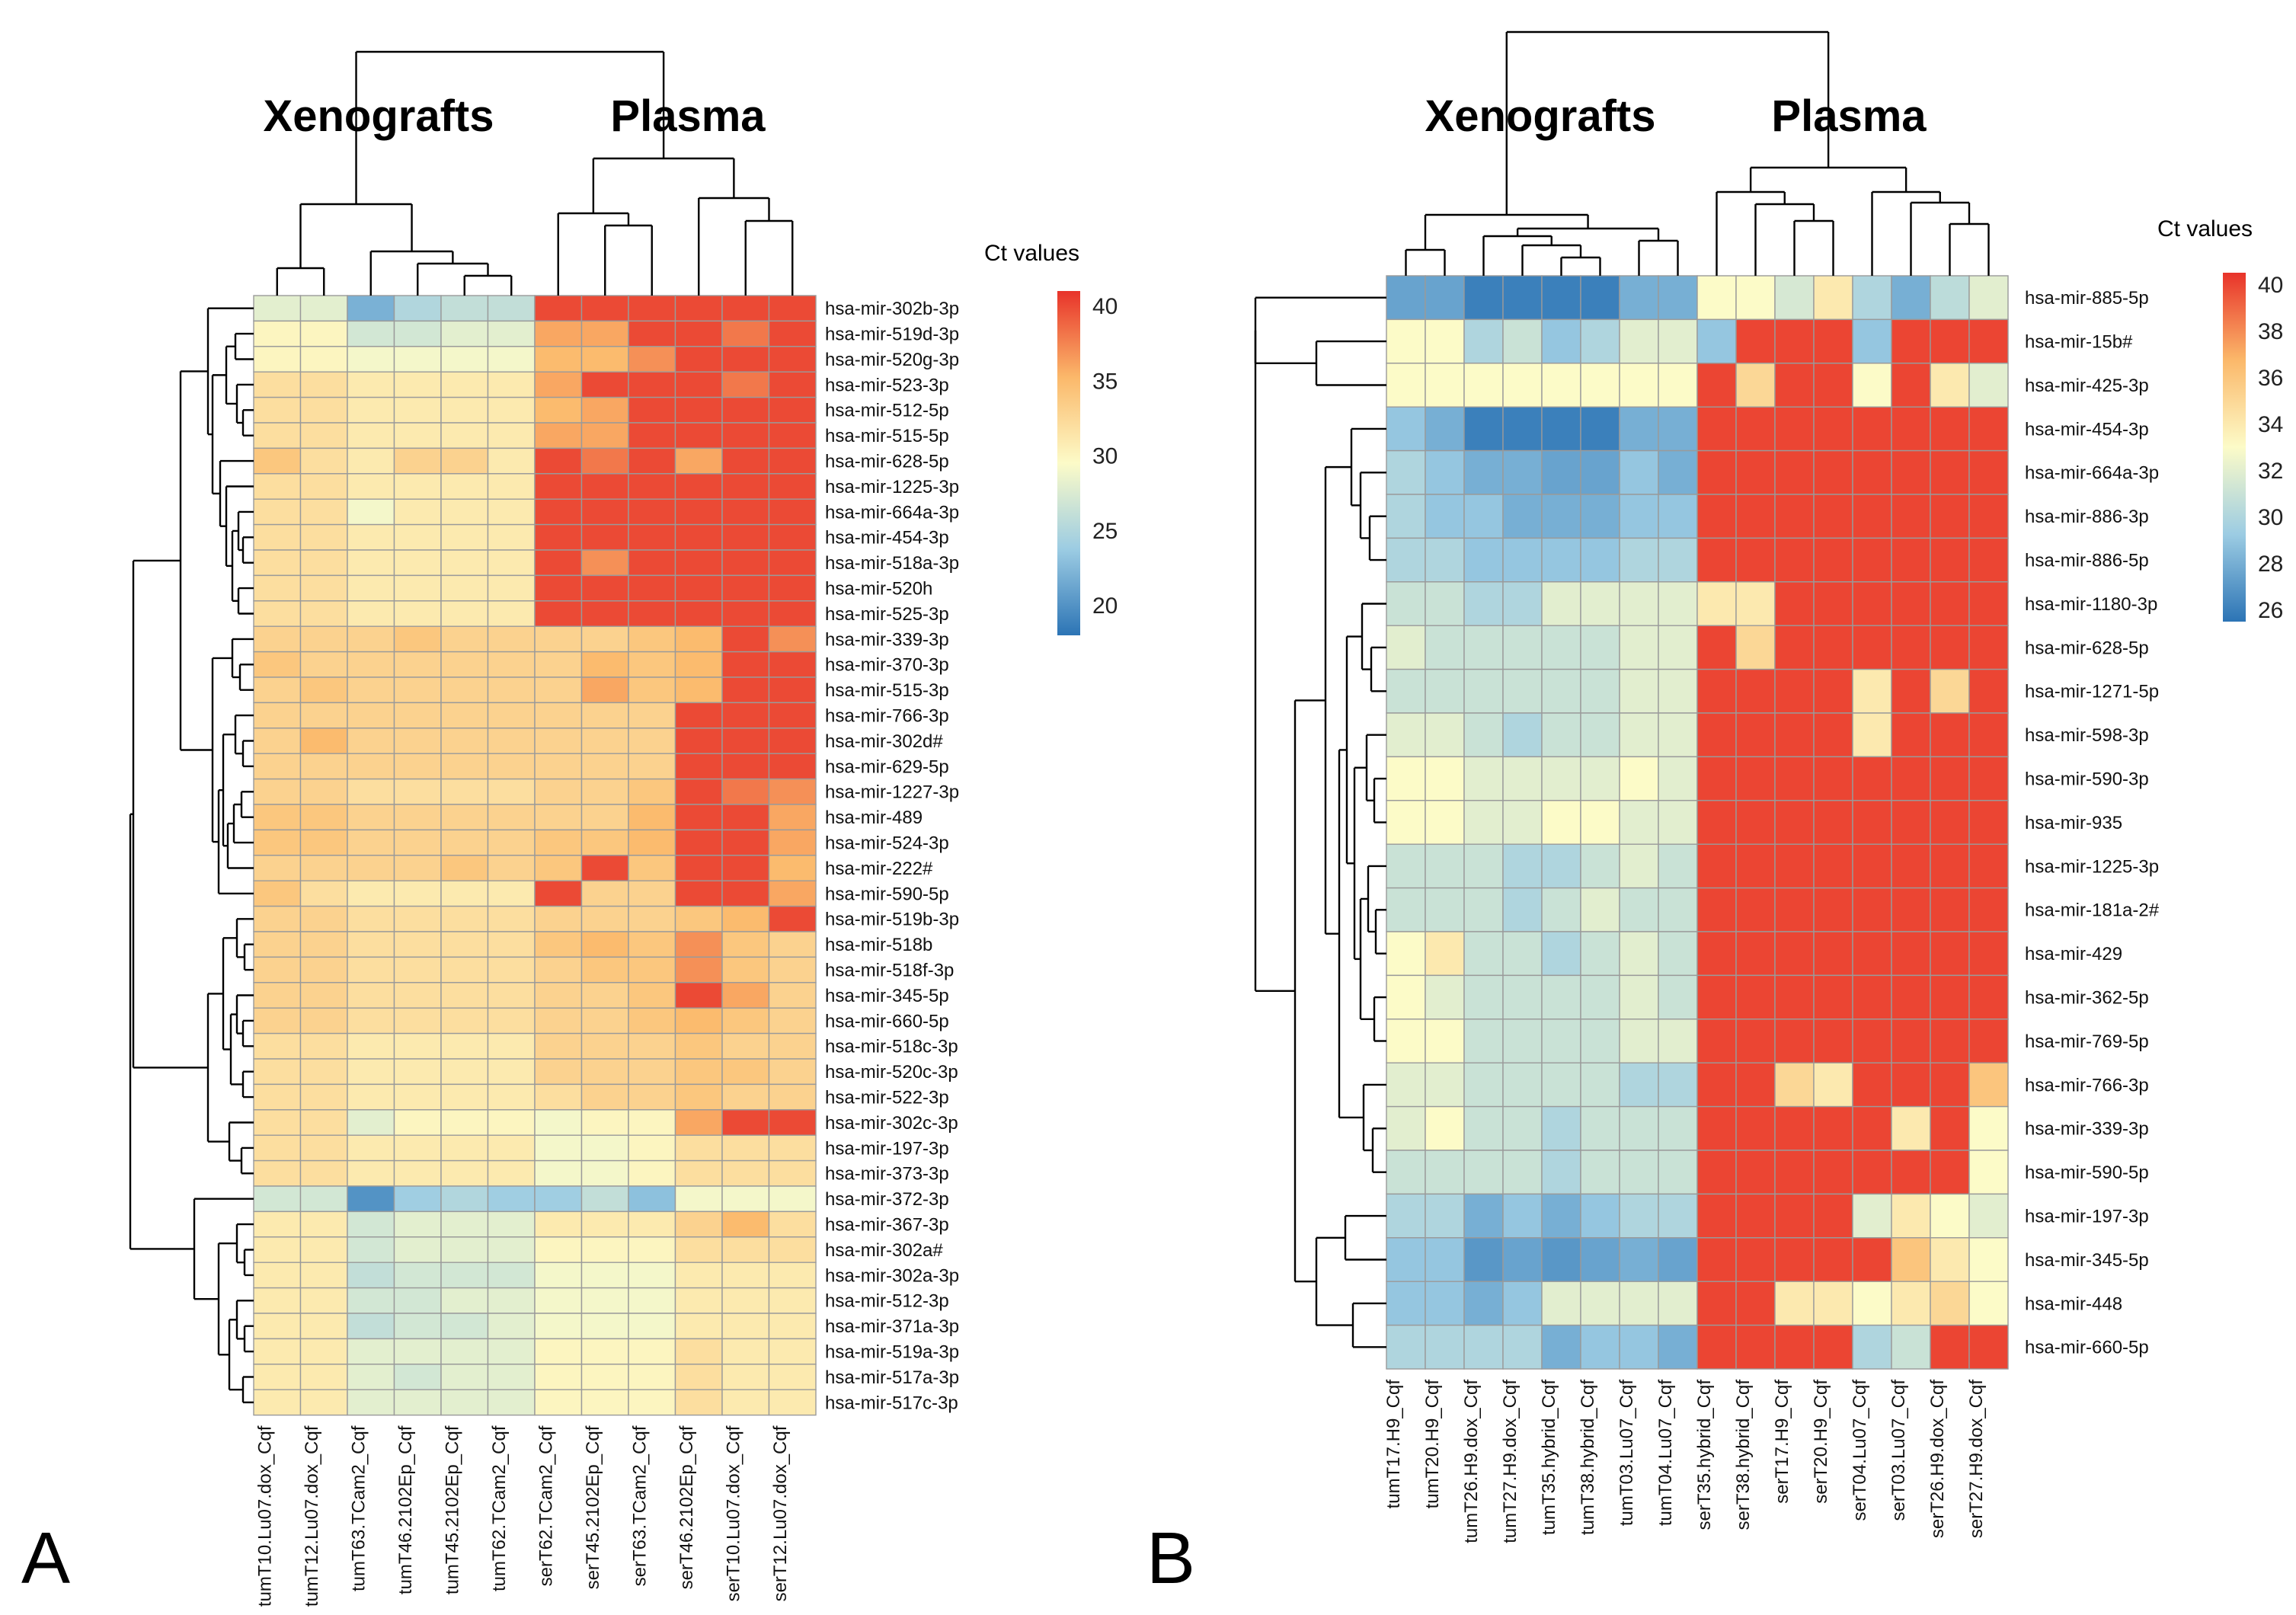 The width and height of the screenshot is (2296, 1615). Describe the element at coordinates (1872, 1304) in the screenshot. I see `panel-b-cell-r23-c12` at that location.